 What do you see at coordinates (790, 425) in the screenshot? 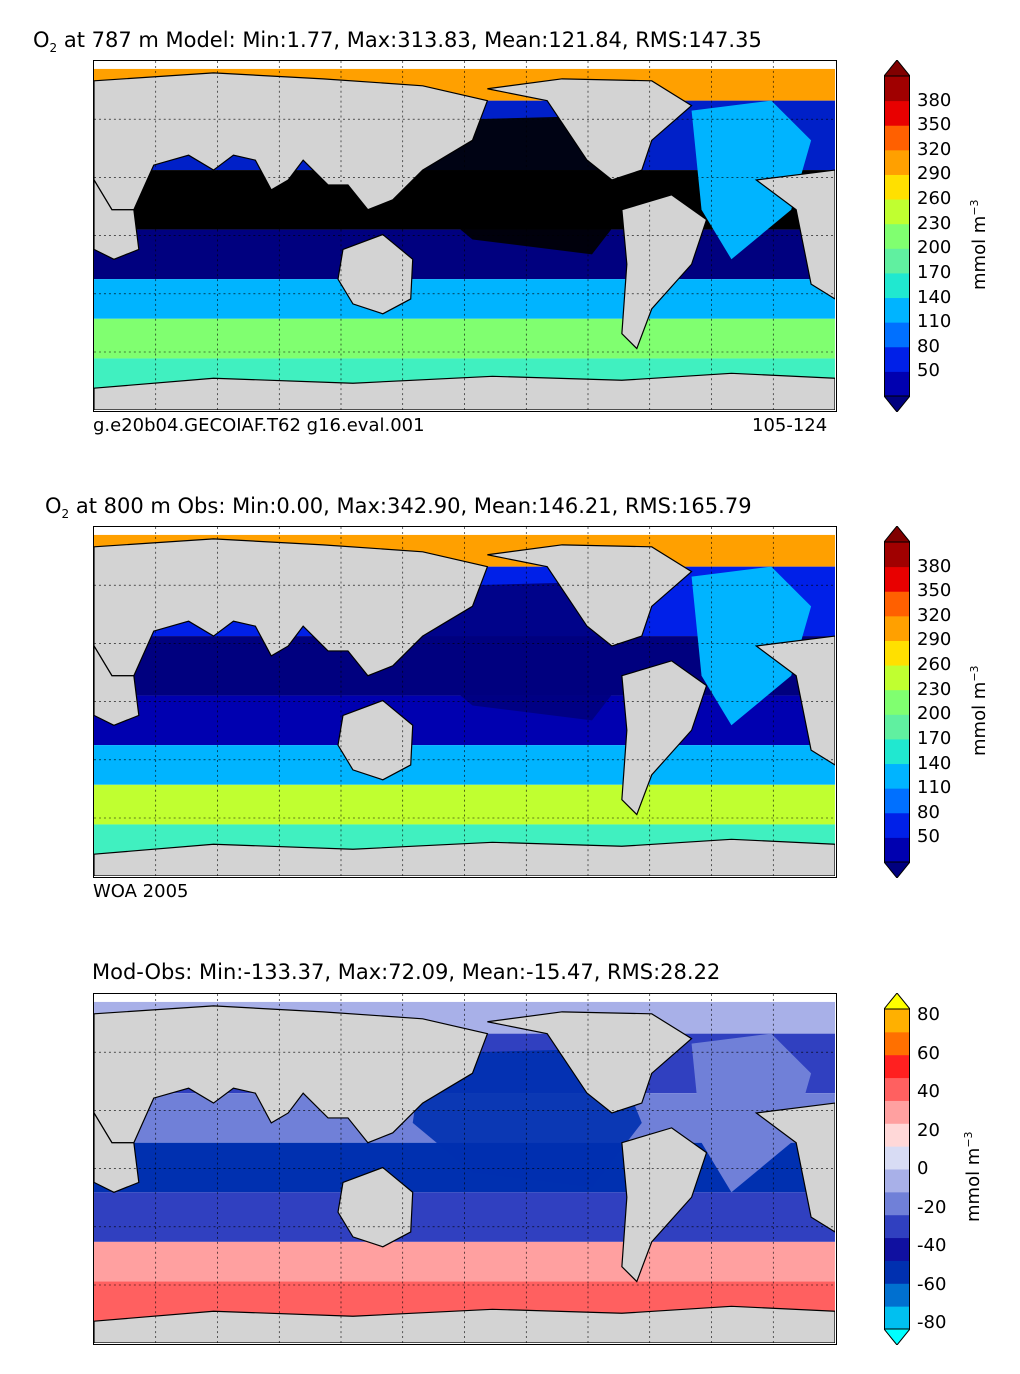
I see `panel-1-footer-right: 105-124` at bounding box center [790, 425].